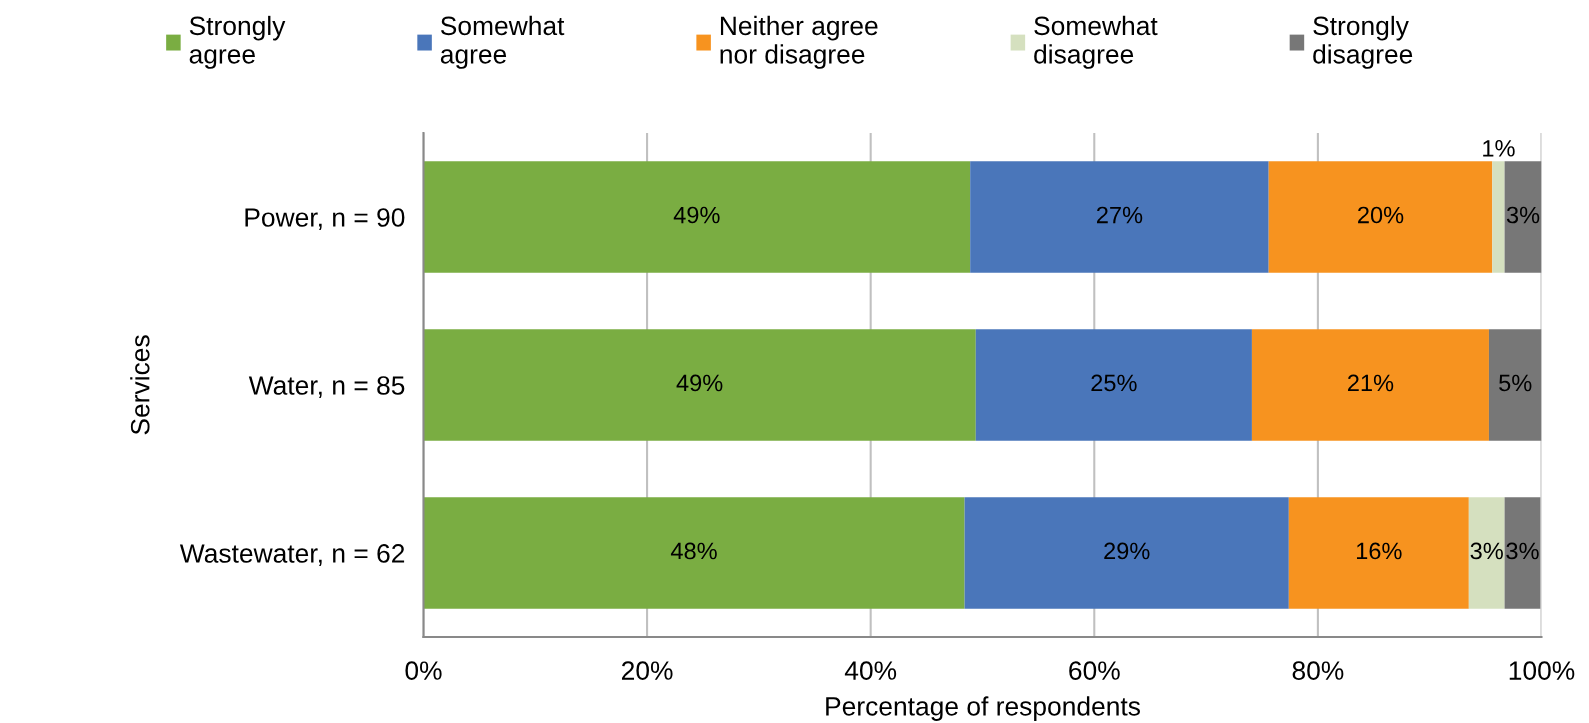 This screenshot has width=1589, height=723. Describe the element at coordinates (983, 708) in the screenshot. I see `x-axis-title: Percentage of respondents` at that location.